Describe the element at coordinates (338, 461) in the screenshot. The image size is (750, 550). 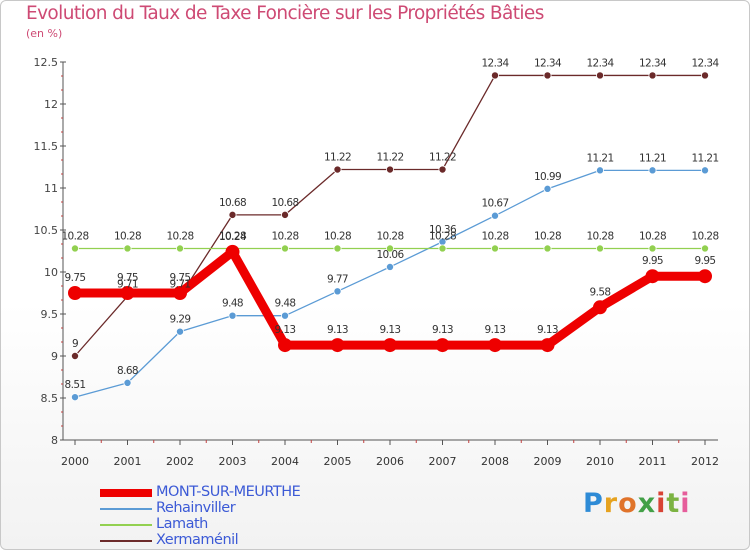
I see `x-tick-label: 2005` at that location.